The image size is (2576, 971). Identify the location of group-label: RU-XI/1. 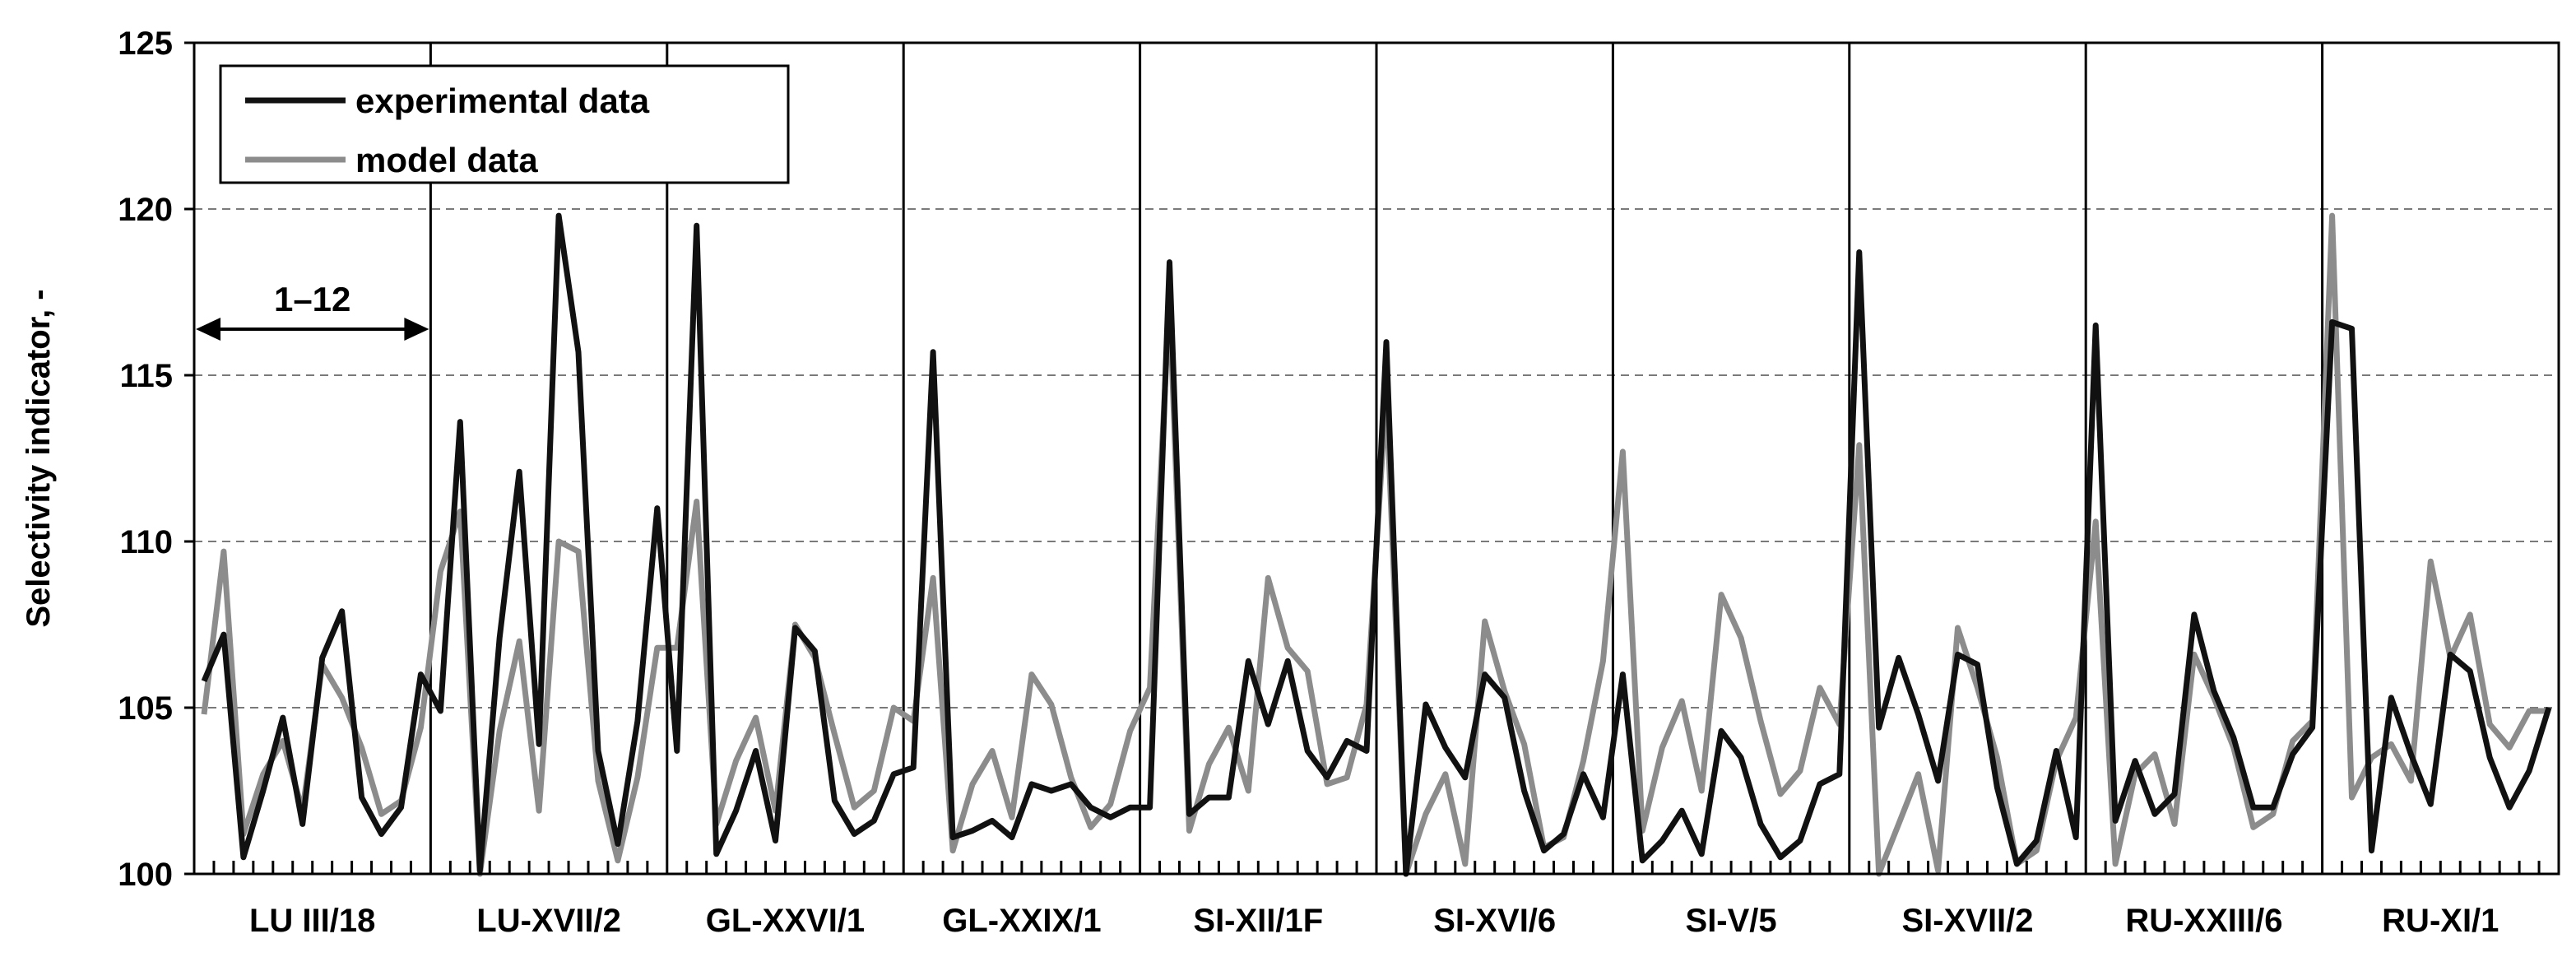
(2440, 921).